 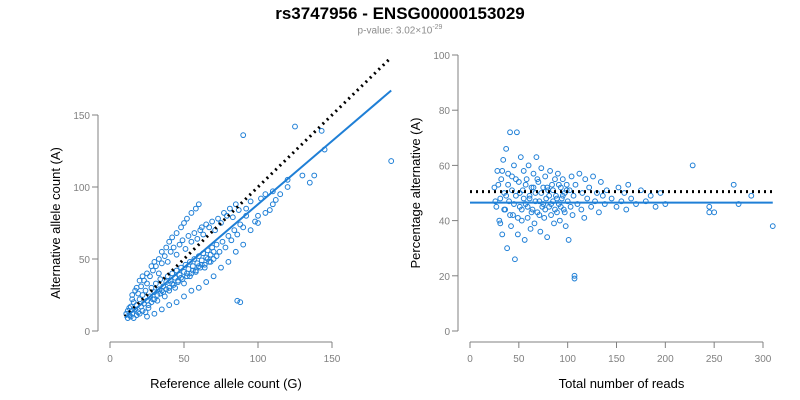 What do you see at coordinates (87, 332) in the screenshot?
I see `y-tick-label: 0` at bounding box center [87, 332].